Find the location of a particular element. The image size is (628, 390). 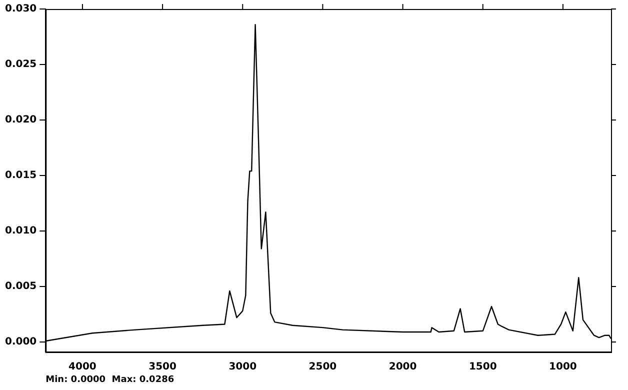

y-tick-label: 0.025 is located at coordinates (20, 64).